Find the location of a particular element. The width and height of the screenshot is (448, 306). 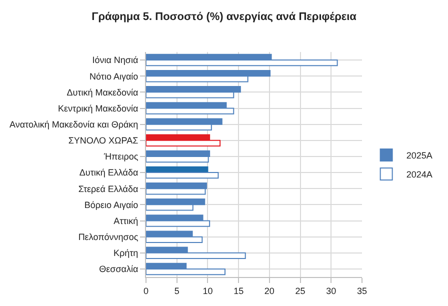

x-tick-label: 20 is located at coordinates (269, 291).